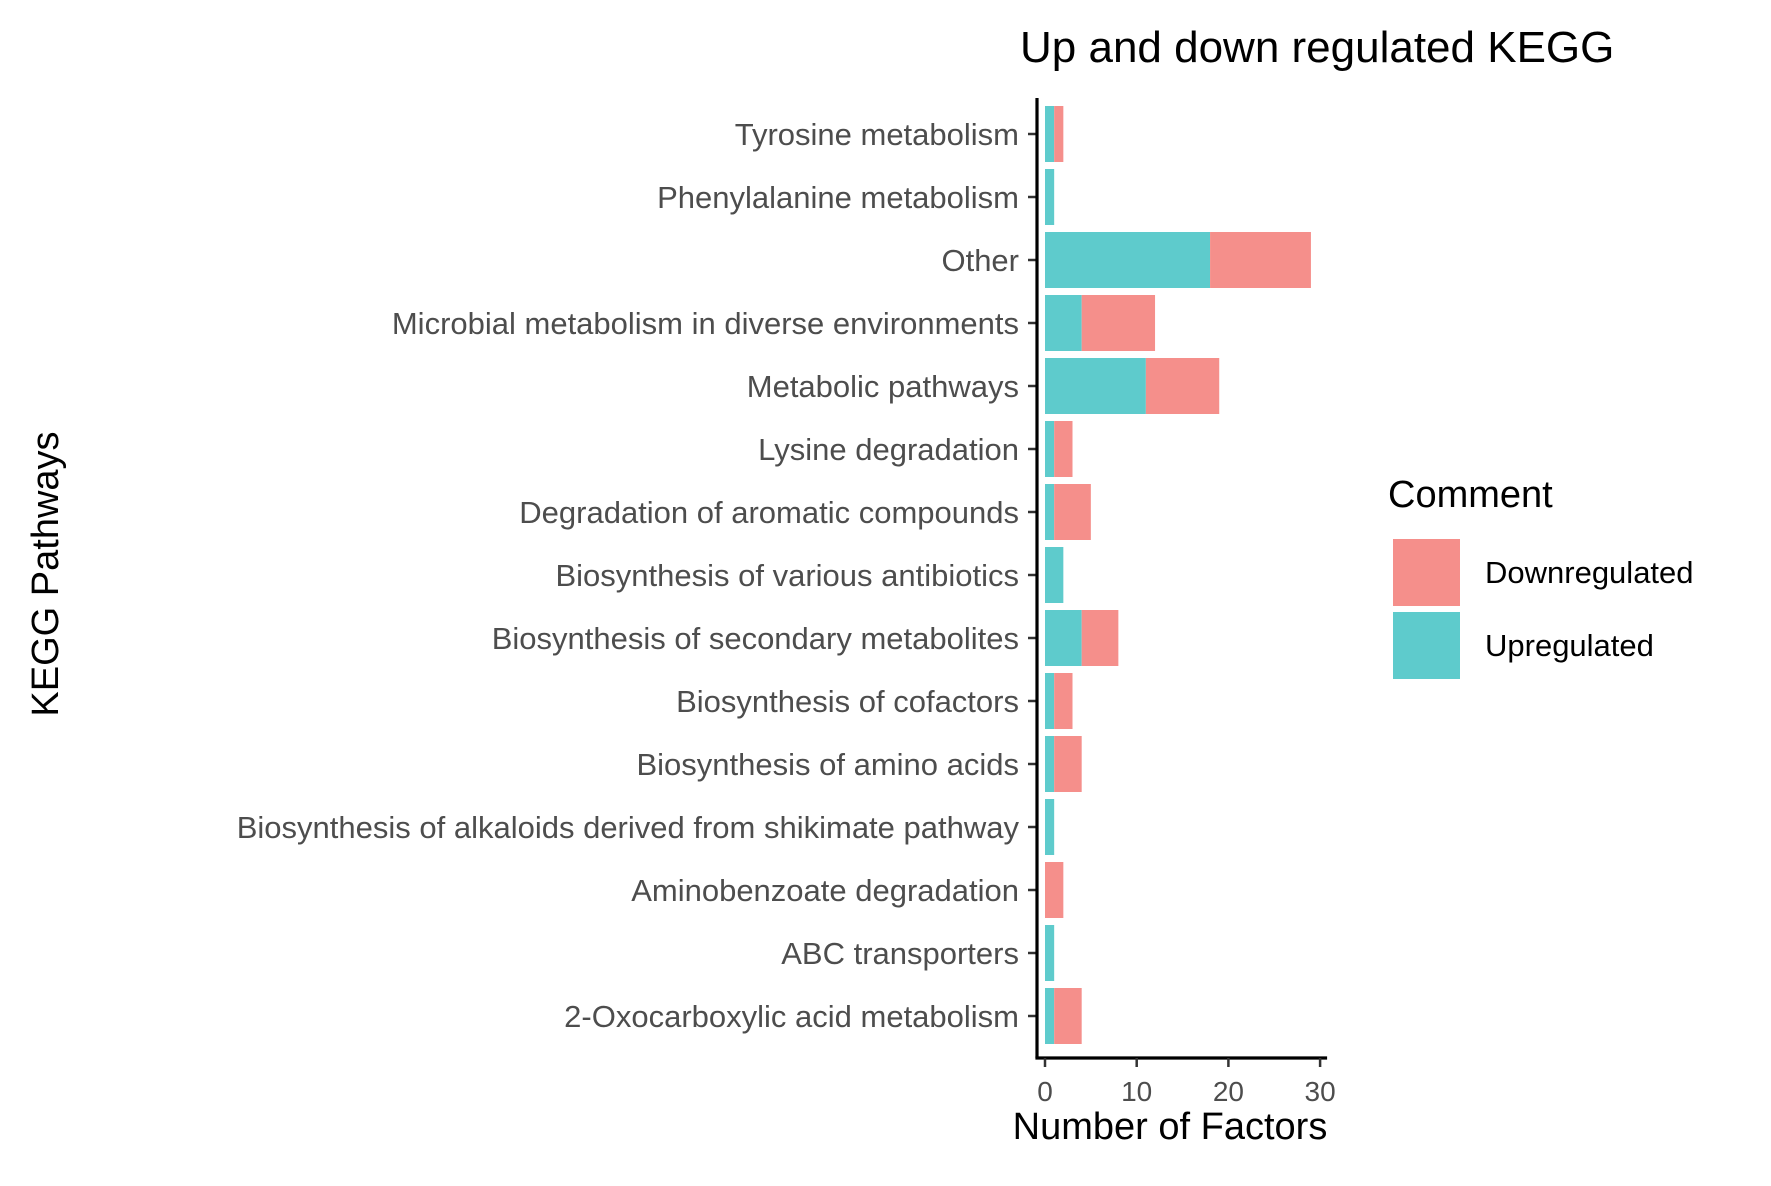 This screenshot has width=1771, height=1186. What do you see at coordinates (1045, 1091) in the screenshot?
I see `x-tick-label-0: 0` at bounding box center [1045, 1091].